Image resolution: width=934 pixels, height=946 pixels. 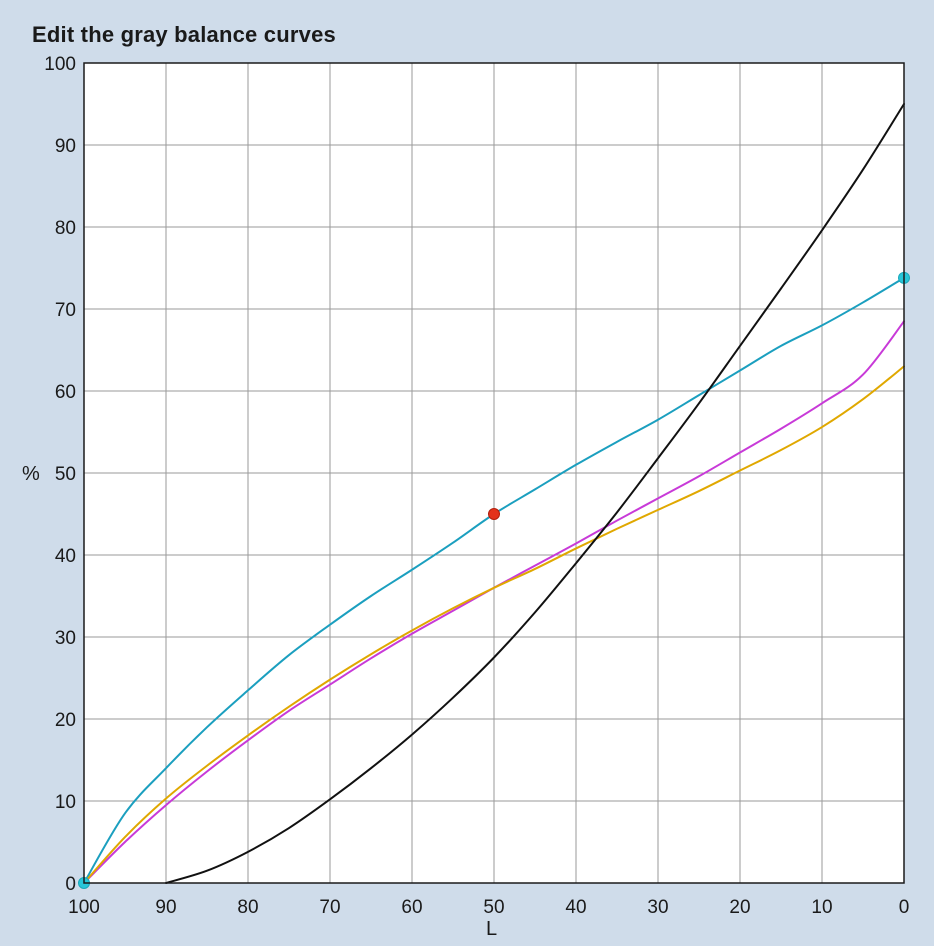 I want to click on x-tick-label-70: 70, so click(x=329, y=907).